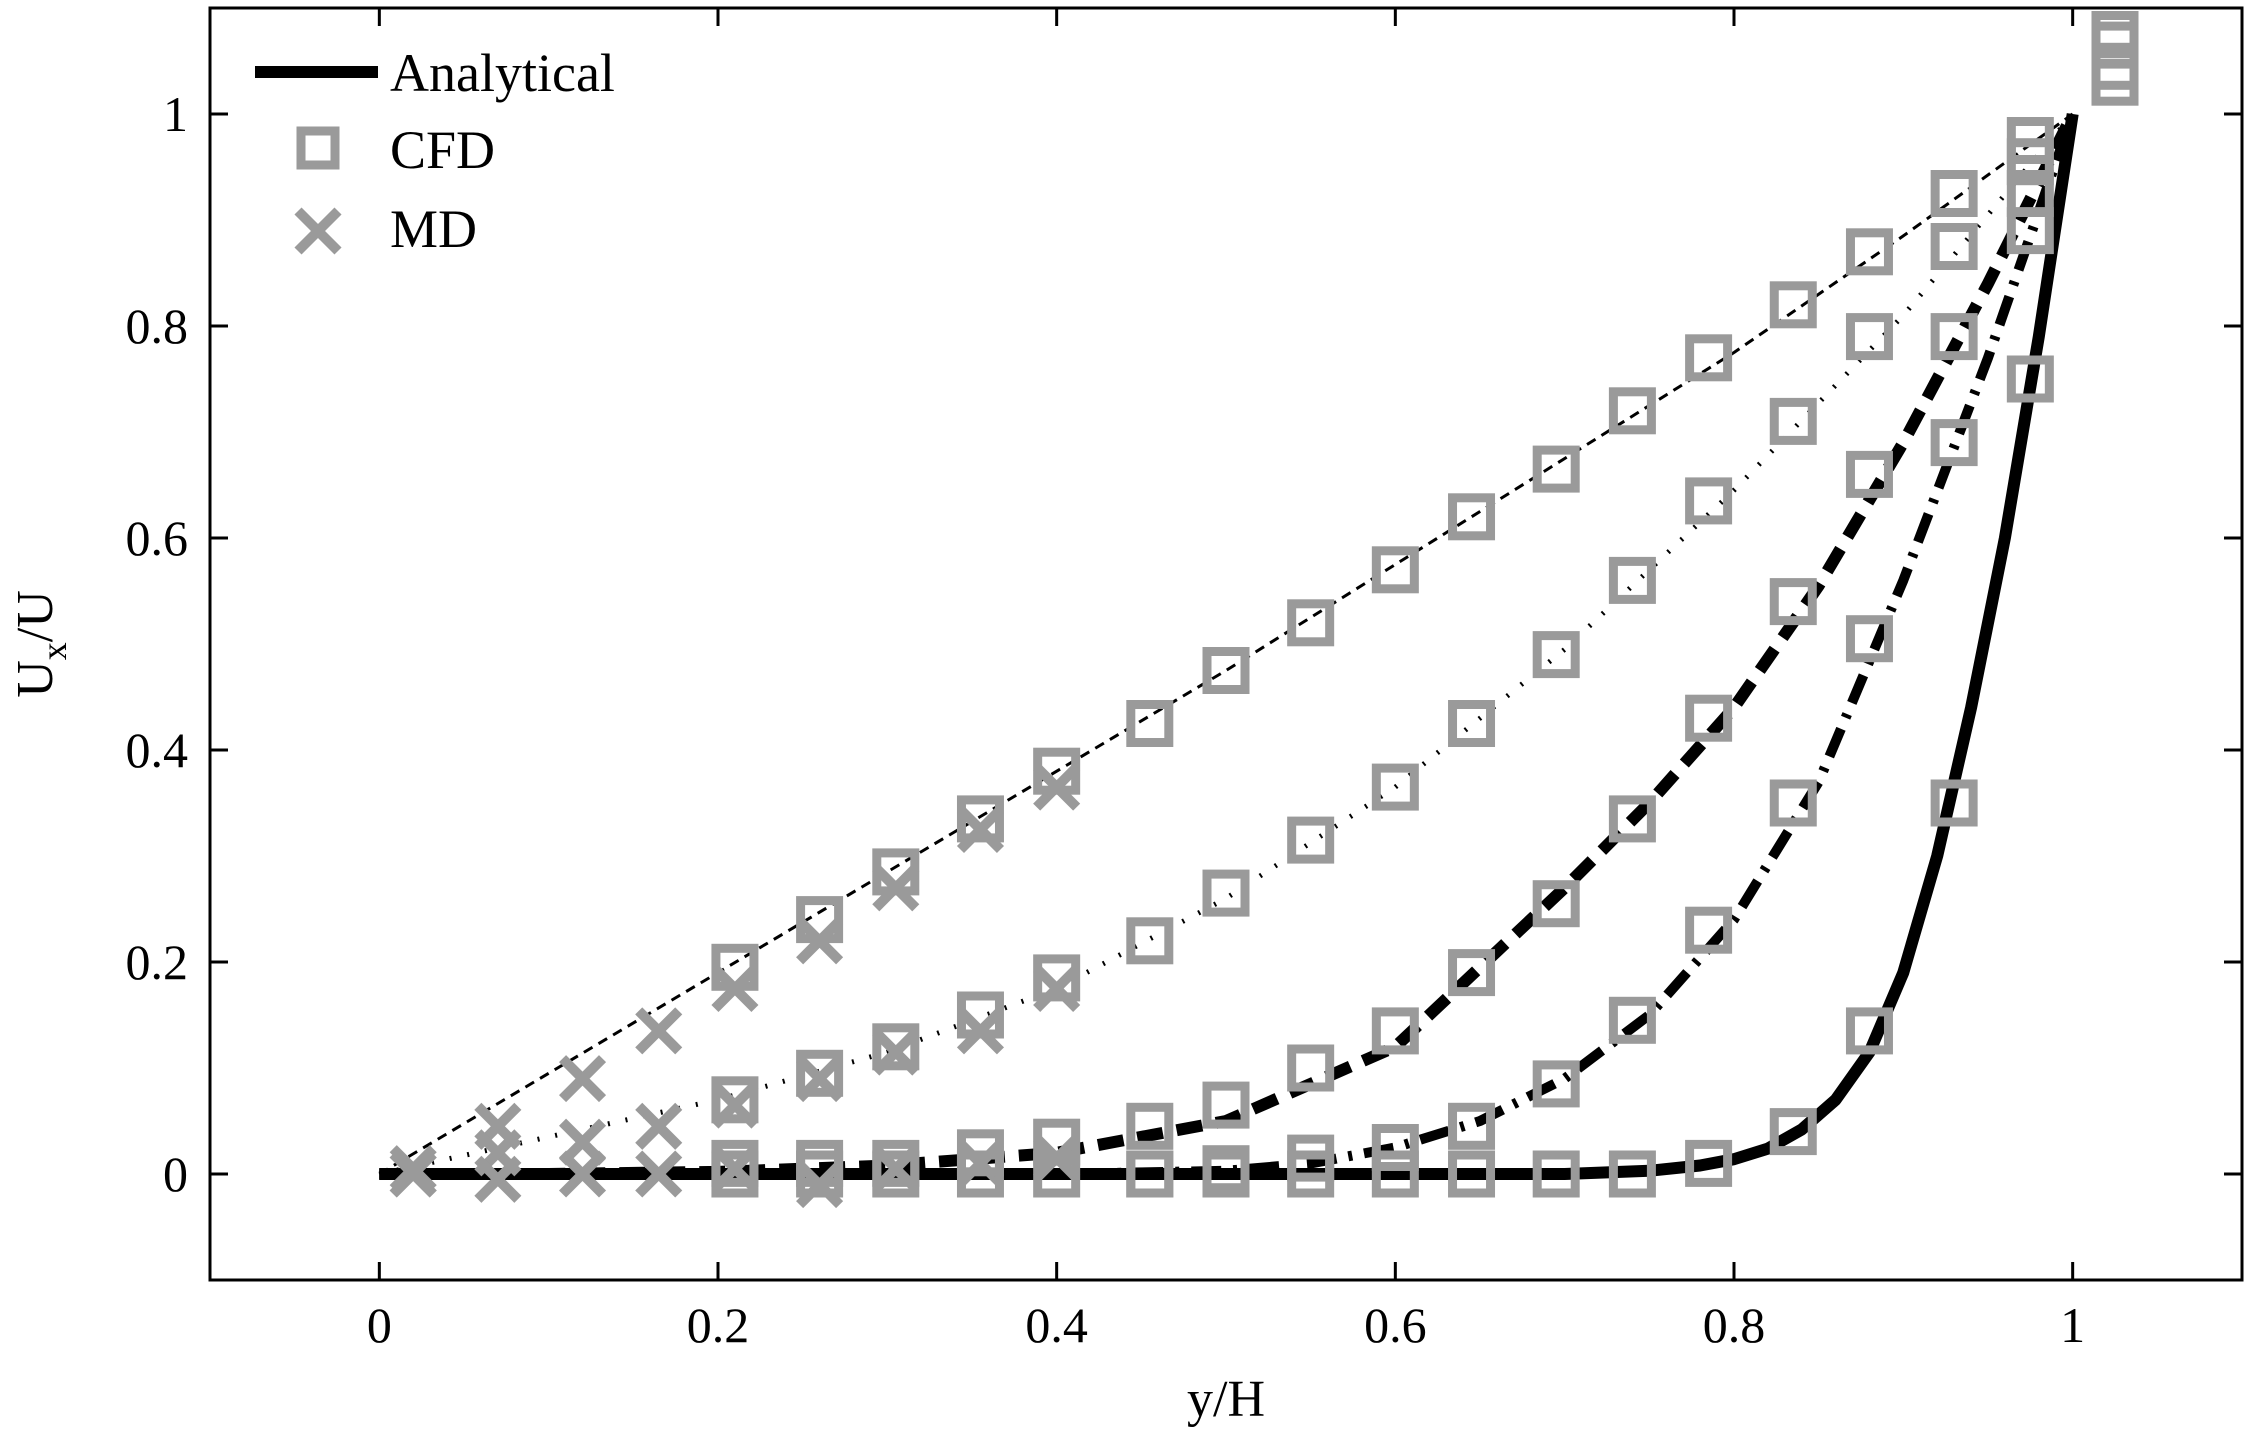 The height and width of the screenshot is (1429, 2250). I want to click on x-tick-label: 0.6, so click(1395, 1325).